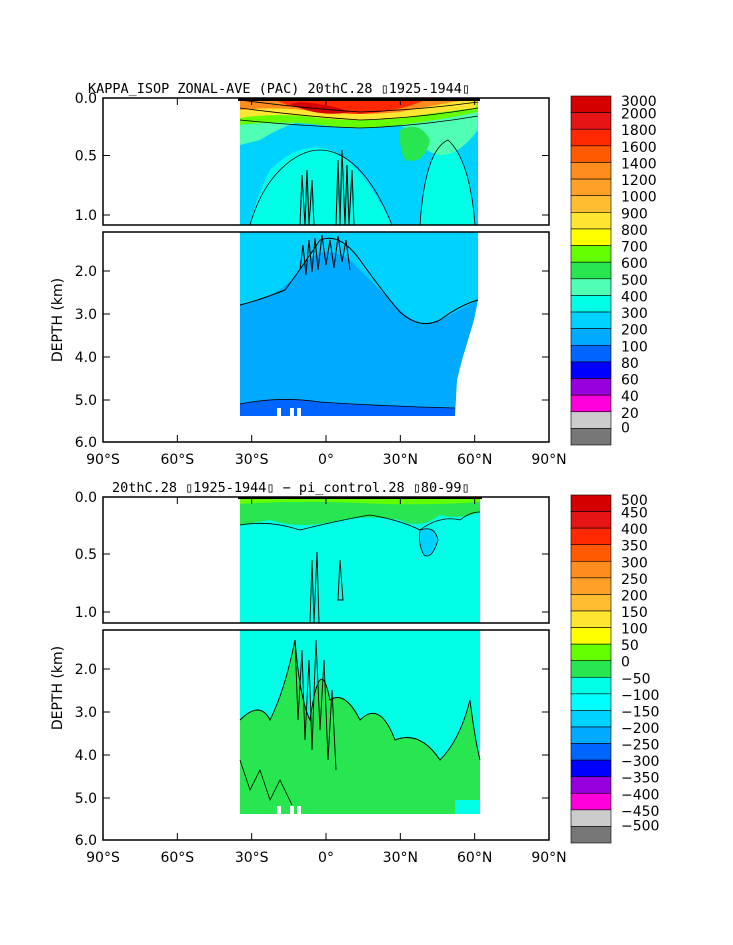 This screenshot has width=733, height=945. I want to click on colorbar-label: 600, so click(634, 264).